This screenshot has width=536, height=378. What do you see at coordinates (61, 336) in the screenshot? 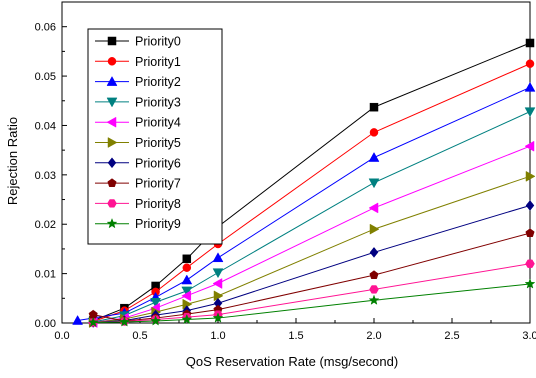
I see `x-tick-label: 0.0` at bounding box center [61, 336].